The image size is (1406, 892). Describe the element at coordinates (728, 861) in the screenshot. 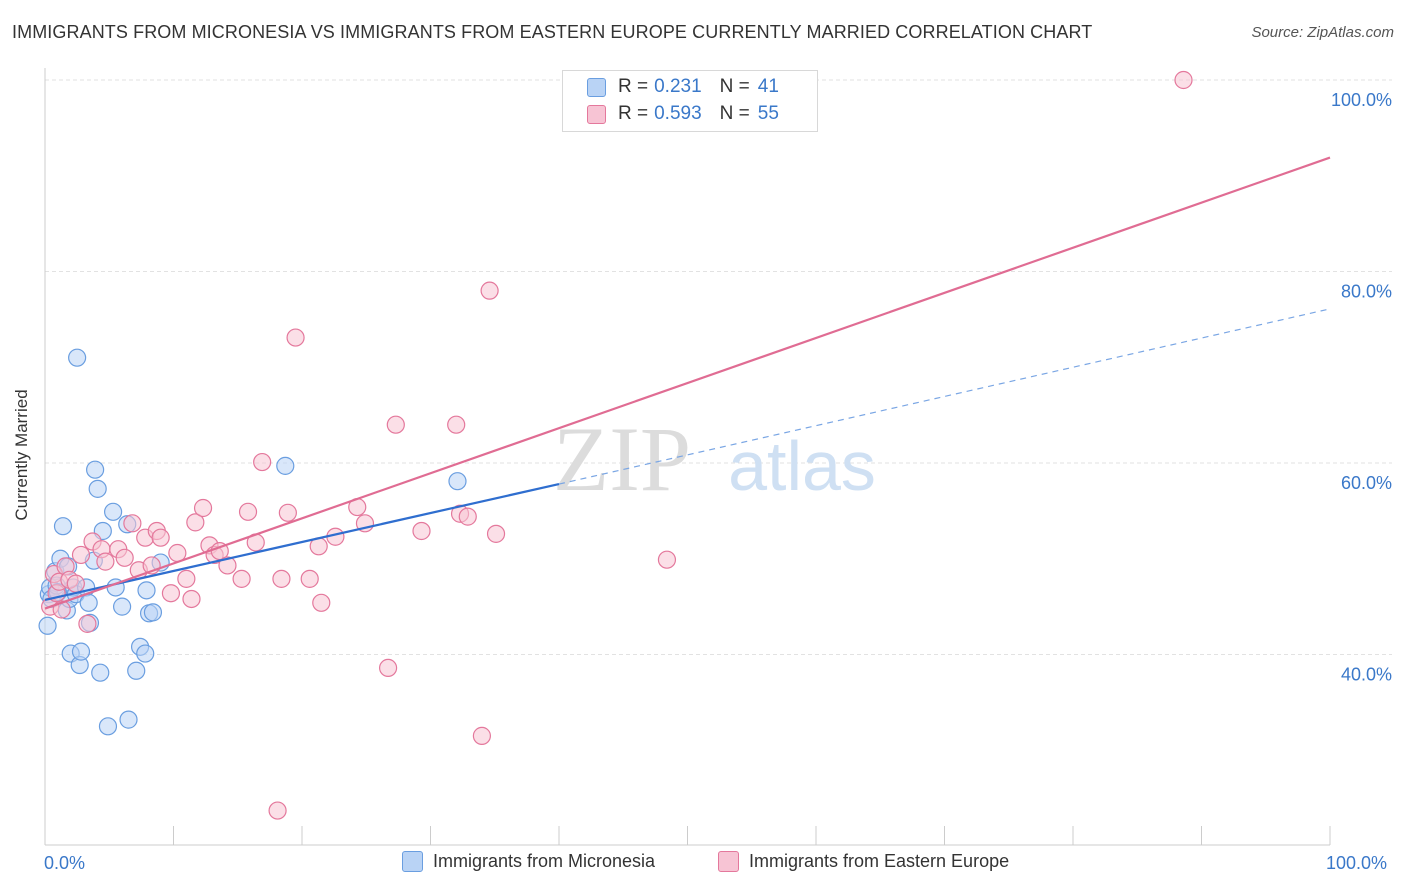

I see `eastern-europe-legend-swatch` at that location.